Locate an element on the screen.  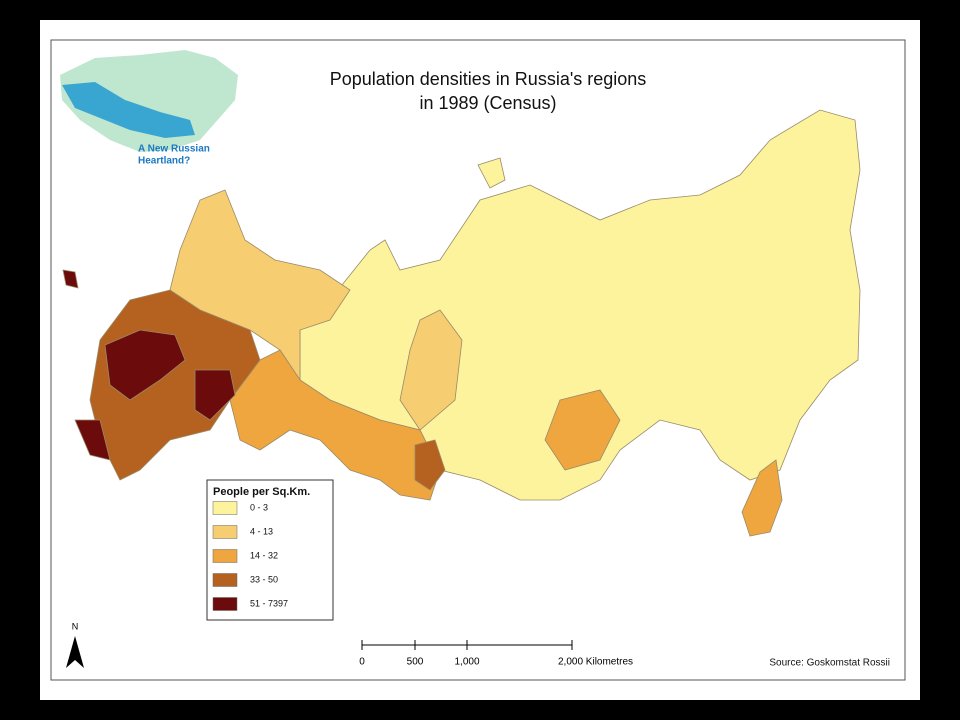
scale-bar: 0 500 1,000 2,000 Kilometres is located at coordinates (496, 654).